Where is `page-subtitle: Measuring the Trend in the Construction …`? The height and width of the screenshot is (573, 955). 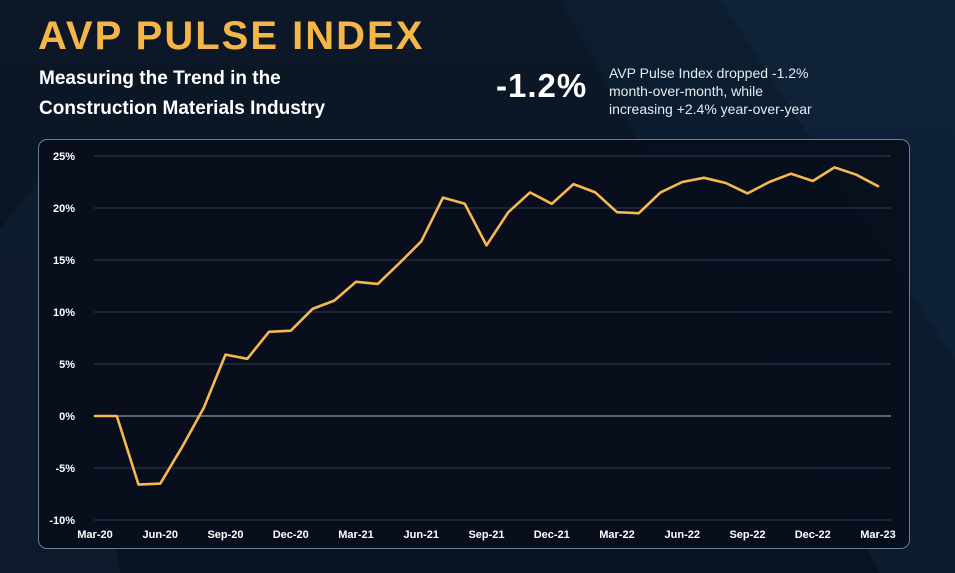
page-subtitle: Measuring the Trend in the Construction … is located at coordinates (219, 94).